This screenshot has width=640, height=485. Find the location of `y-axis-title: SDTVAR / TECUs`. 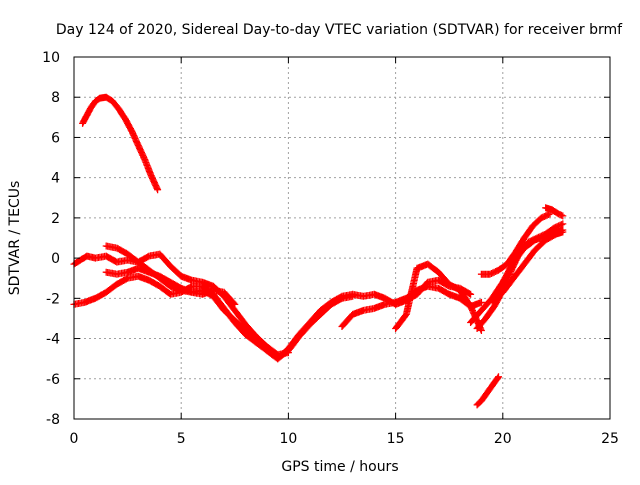

y-axis-title: SDTVAR / TECUs is located at coordinates (15, 238).